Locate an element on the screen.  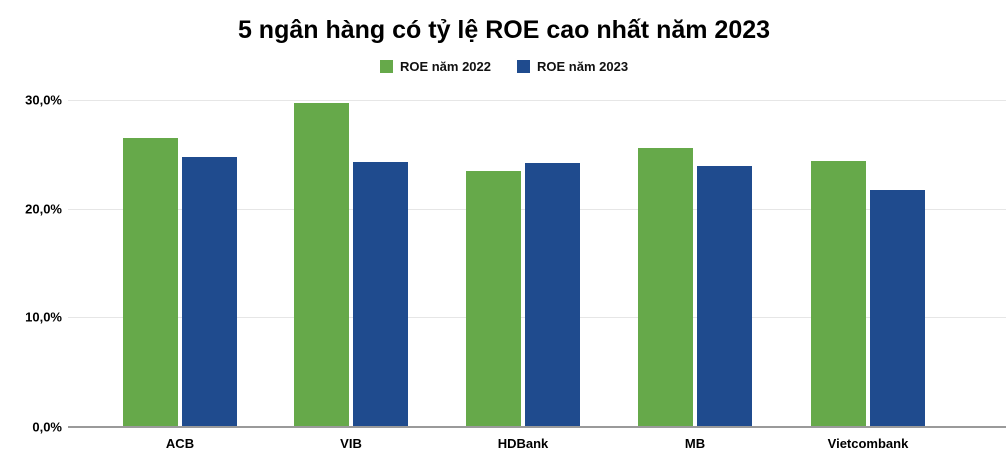
x-axis-label-hdbank: HDBank is located at coordinates (523, 443).